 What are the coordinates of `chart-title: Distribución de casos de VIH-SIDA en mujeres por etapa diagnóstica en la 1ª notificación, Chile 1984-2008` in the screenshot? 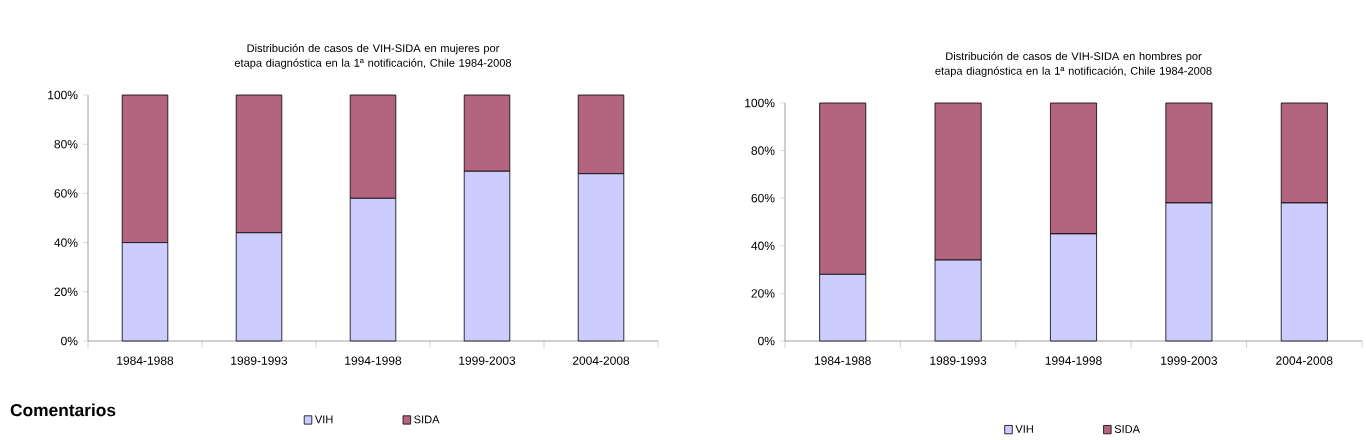 It's located at (373, 56).